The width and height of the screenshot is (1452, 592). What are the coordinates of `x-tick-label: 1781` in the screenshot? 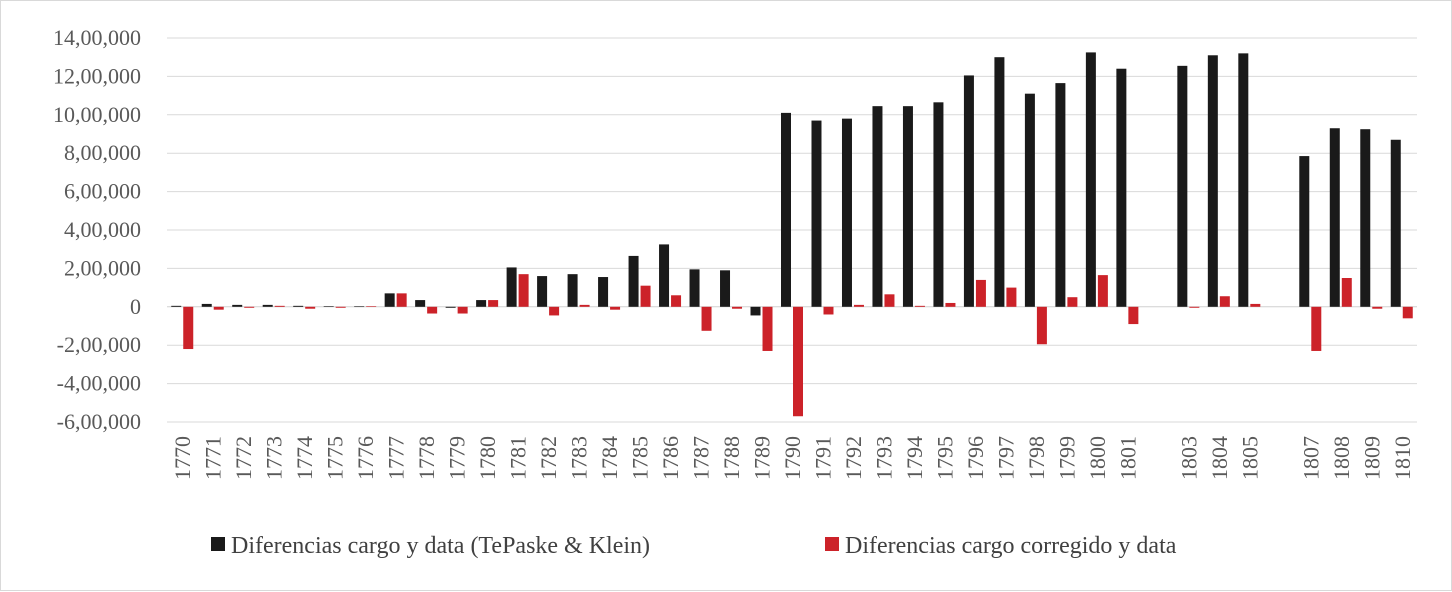 It's located at (518, 458).